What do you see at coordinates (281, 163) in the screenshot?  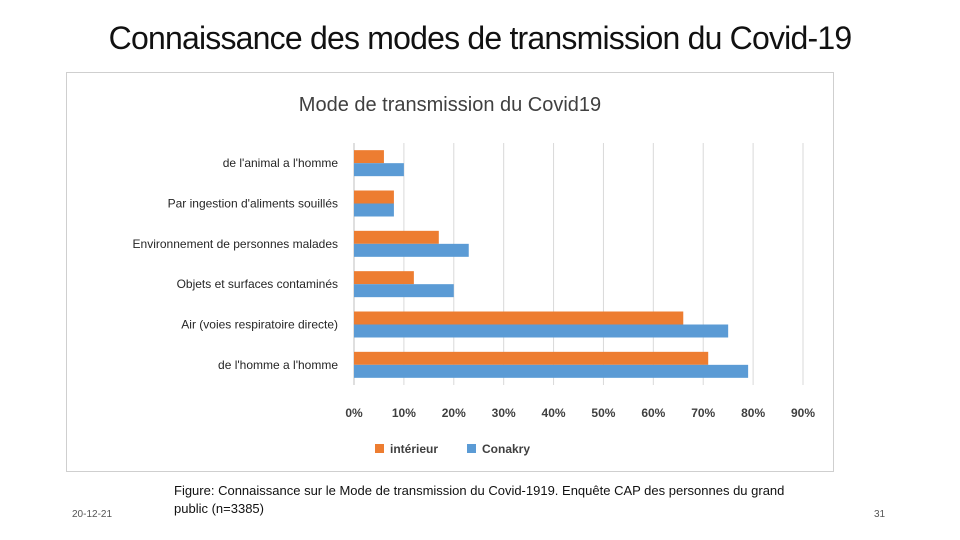 I see `y-category-label: de l'animal a l'homme` at bounding box center [281, 163].